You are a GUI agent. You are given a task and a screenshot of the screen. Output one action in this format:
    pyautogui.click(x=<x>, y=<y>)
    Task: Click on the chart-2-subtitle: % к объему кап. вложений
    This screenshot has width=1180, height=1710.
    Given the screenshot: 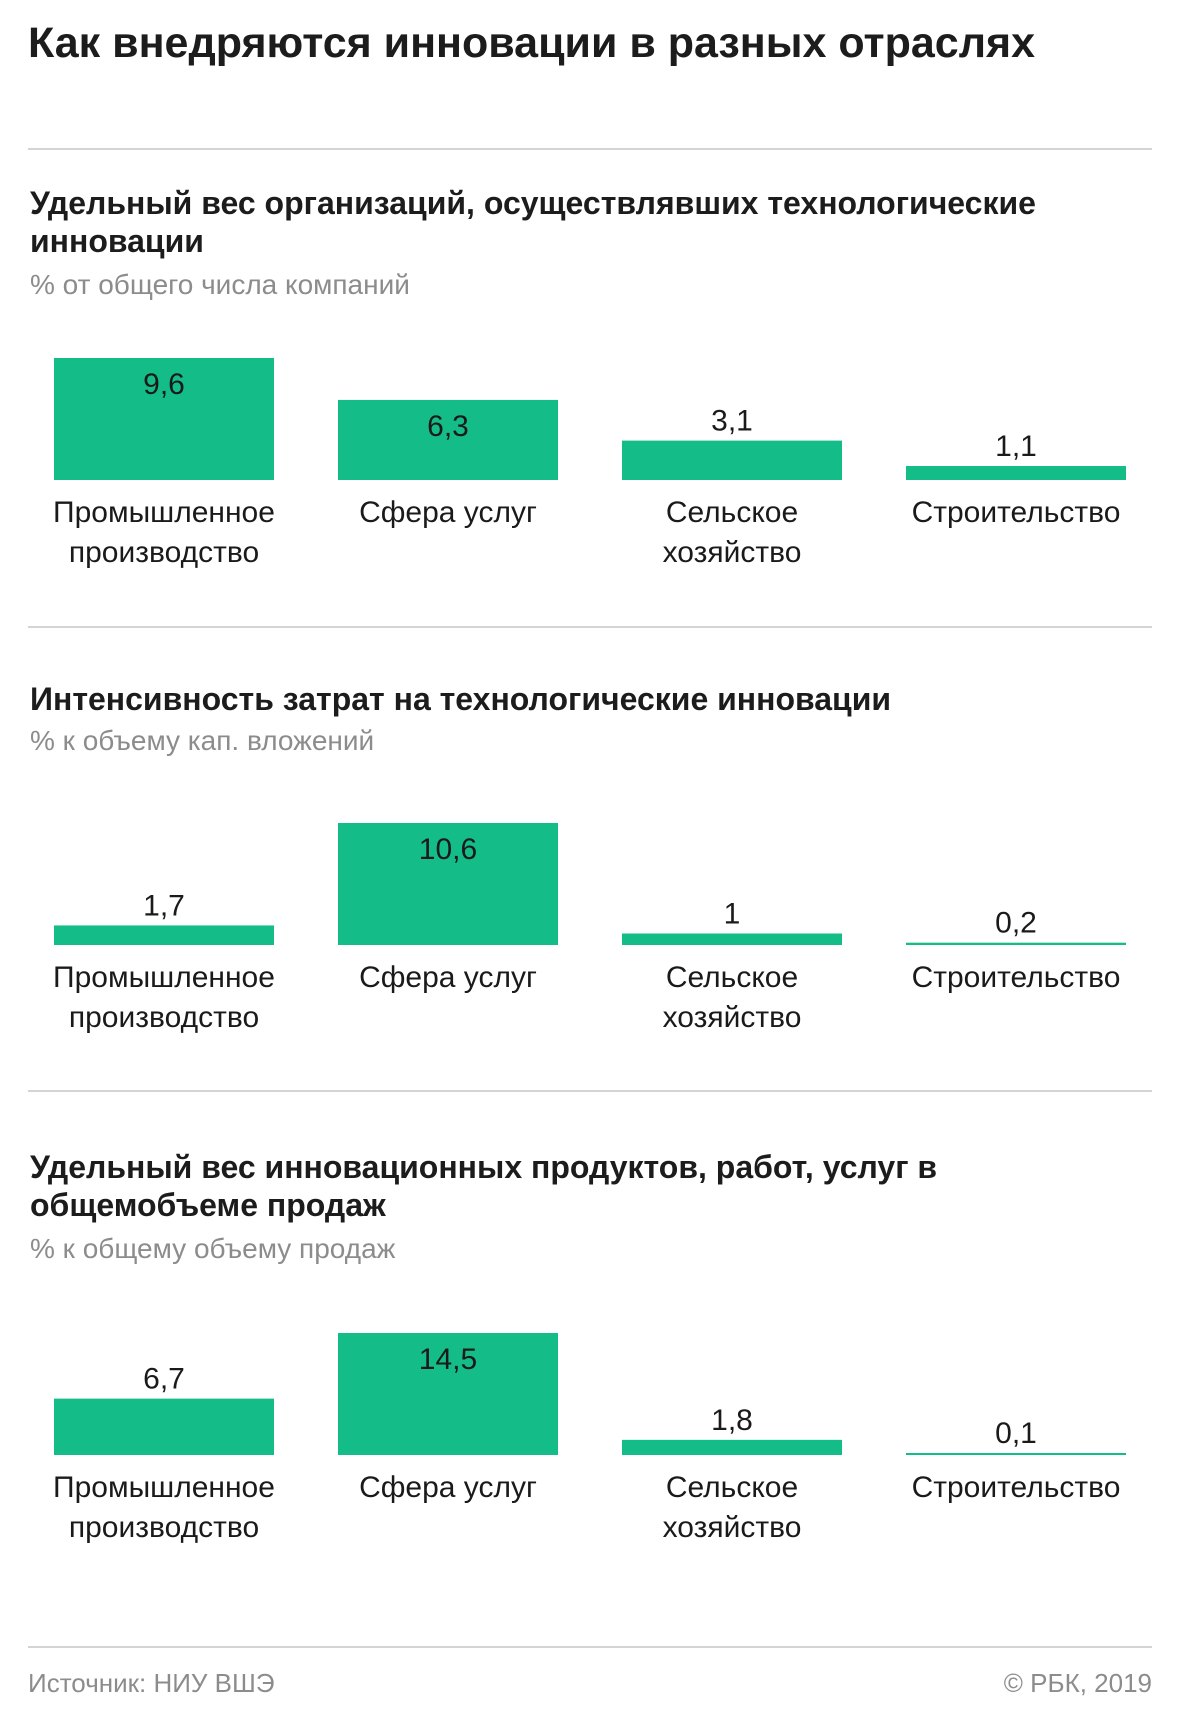 What is the action you would take?
    pyautogui.click(x=202, y=740)
    